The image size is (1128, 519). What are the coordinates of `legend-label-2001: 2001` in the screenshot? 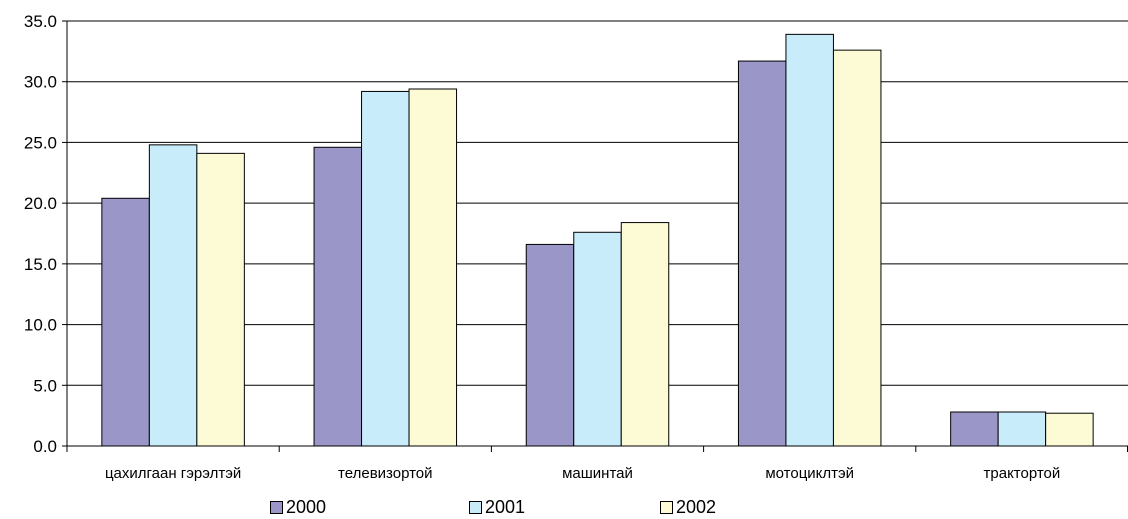 It's located at (505, 507).